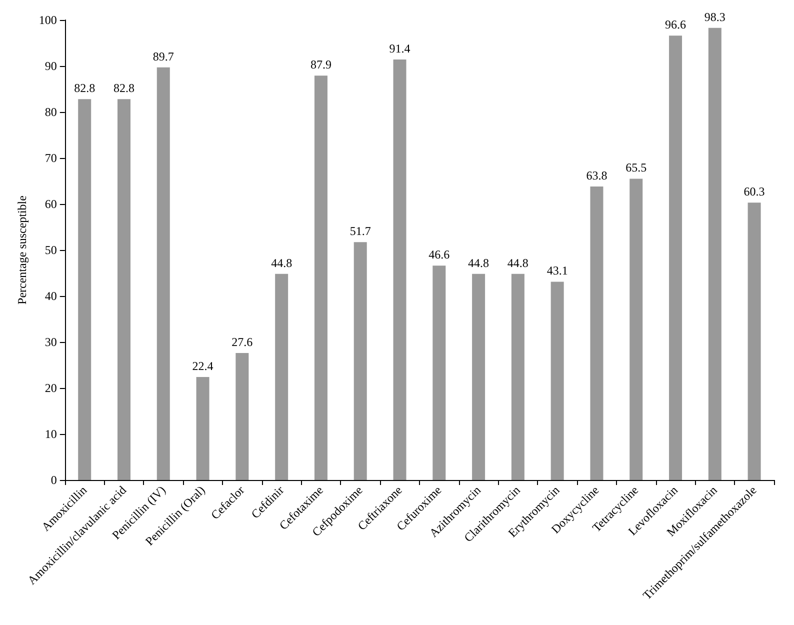 This screenshot has height=625, width=794. Describe the element at coordinates (22, 250) in the screenshot. I see `y-axis-title: Percentage susceptible` at that location.